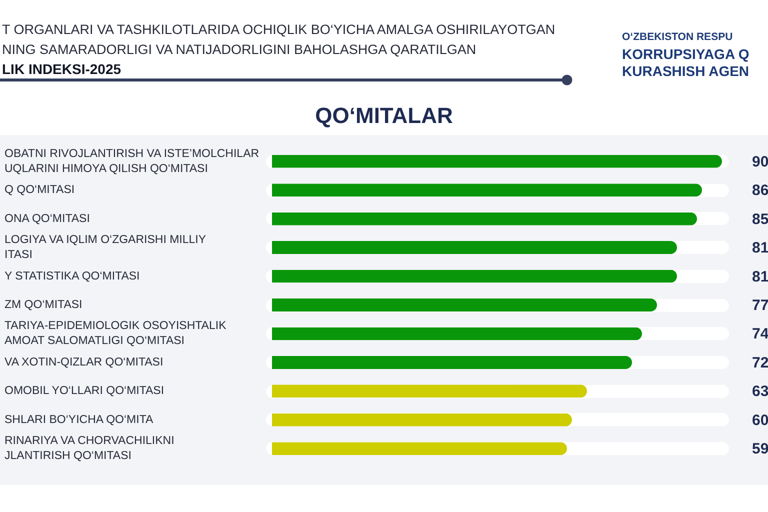 The height and width of the screenshot is (512, 768). I want to click on data-label: 72, so click(760, 363).